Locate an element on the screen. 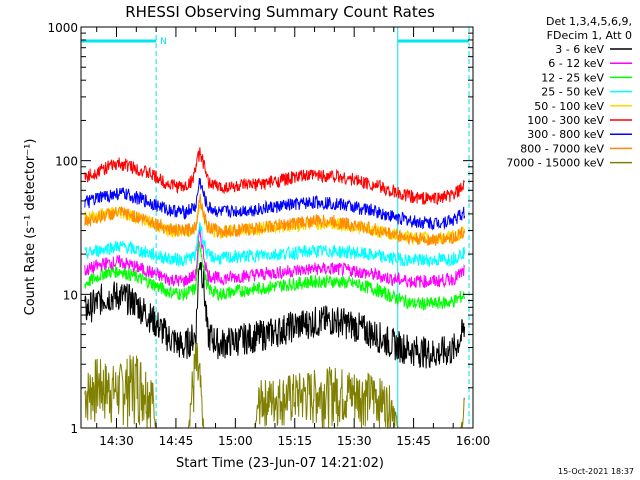 The height and width of the screenshot is (480, 640). x-tick-label: 15:15 is located at coordinates (294, 441).